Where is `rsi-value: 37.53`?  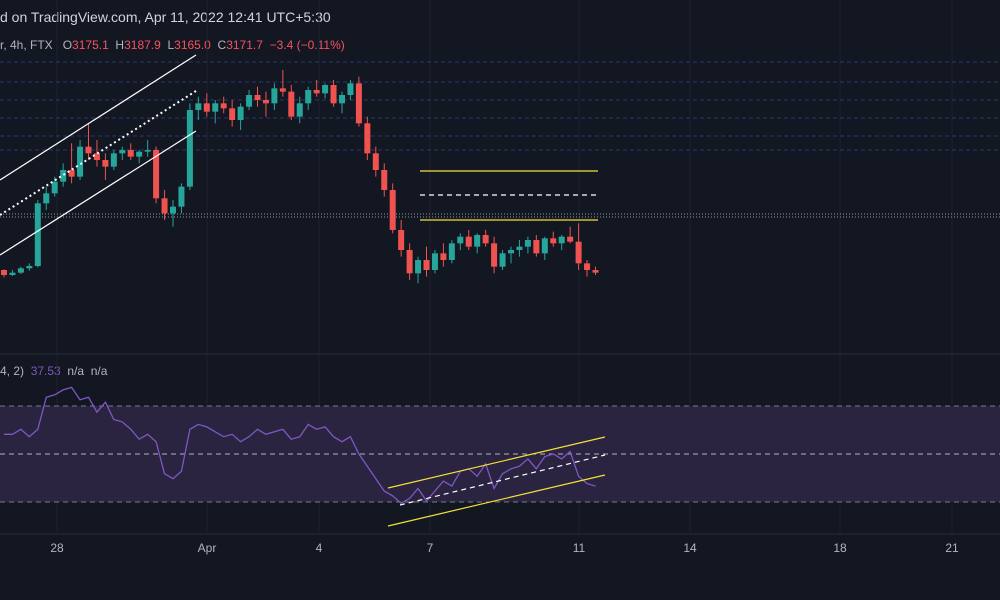 rsi-value: 37.53 is located at coordinates (45, 371).